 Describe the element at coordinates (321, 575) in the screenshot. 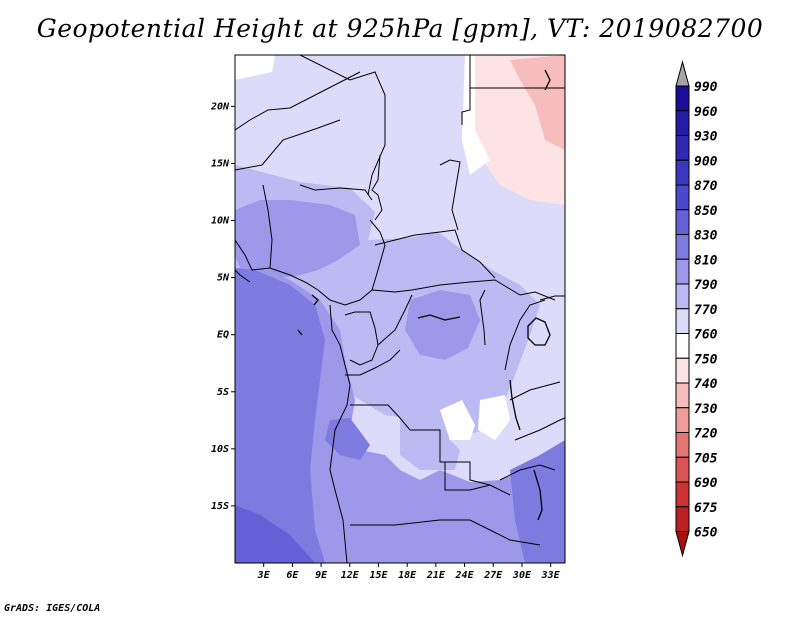

I see `x-tick-label: 9E` at that location.